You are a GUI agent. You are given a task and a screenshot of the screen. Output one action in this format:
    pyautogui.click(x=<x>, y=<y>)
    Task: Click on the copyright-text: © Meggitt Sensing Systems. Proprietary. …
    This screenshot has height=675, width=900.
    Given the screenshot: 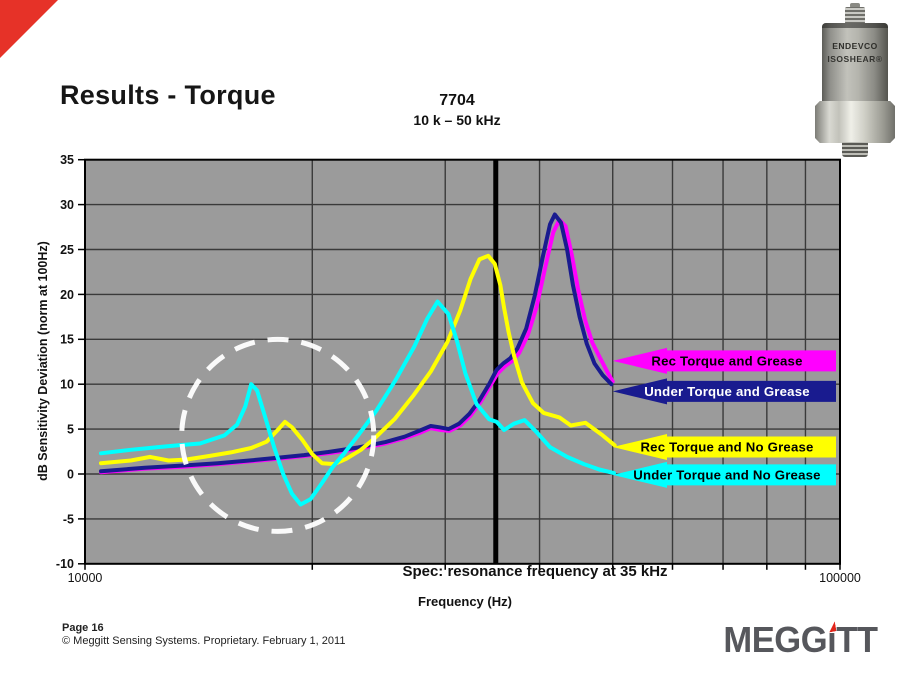 What is the action you would take?
    pyautogui.click(x=204, y=641)
    